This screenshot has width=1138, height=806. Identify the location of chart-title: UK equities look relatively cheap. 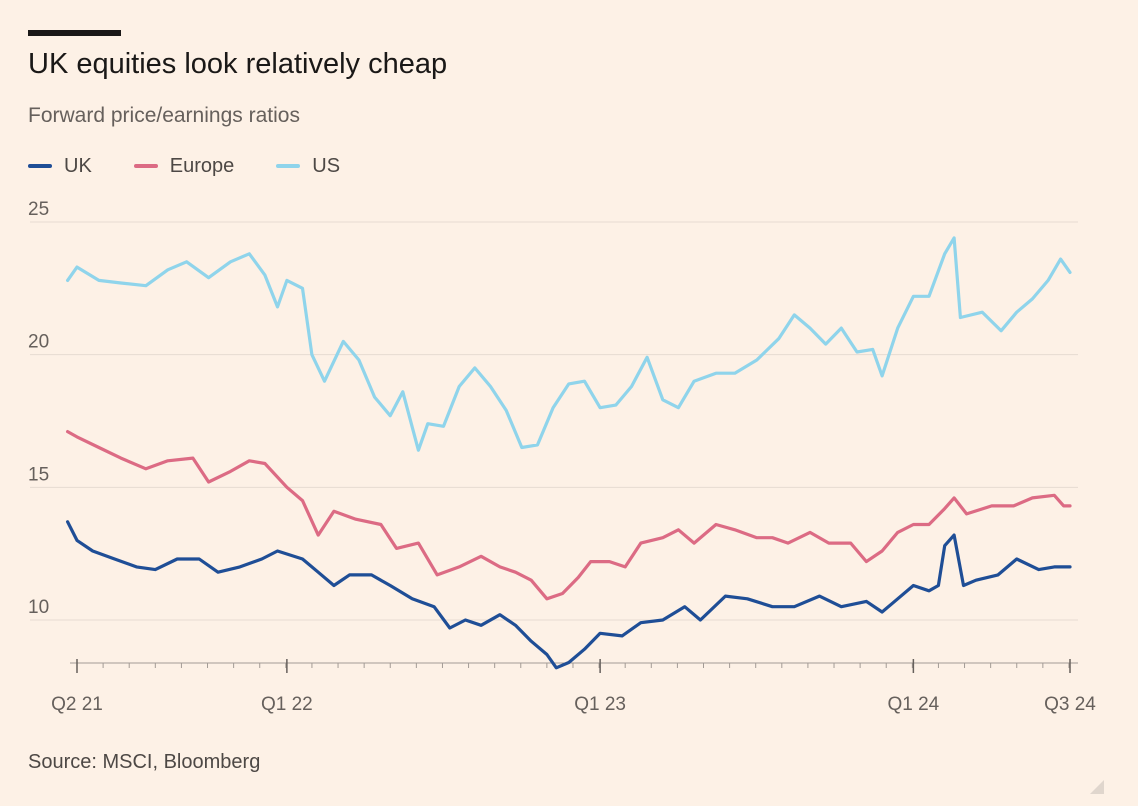
(238, 64).